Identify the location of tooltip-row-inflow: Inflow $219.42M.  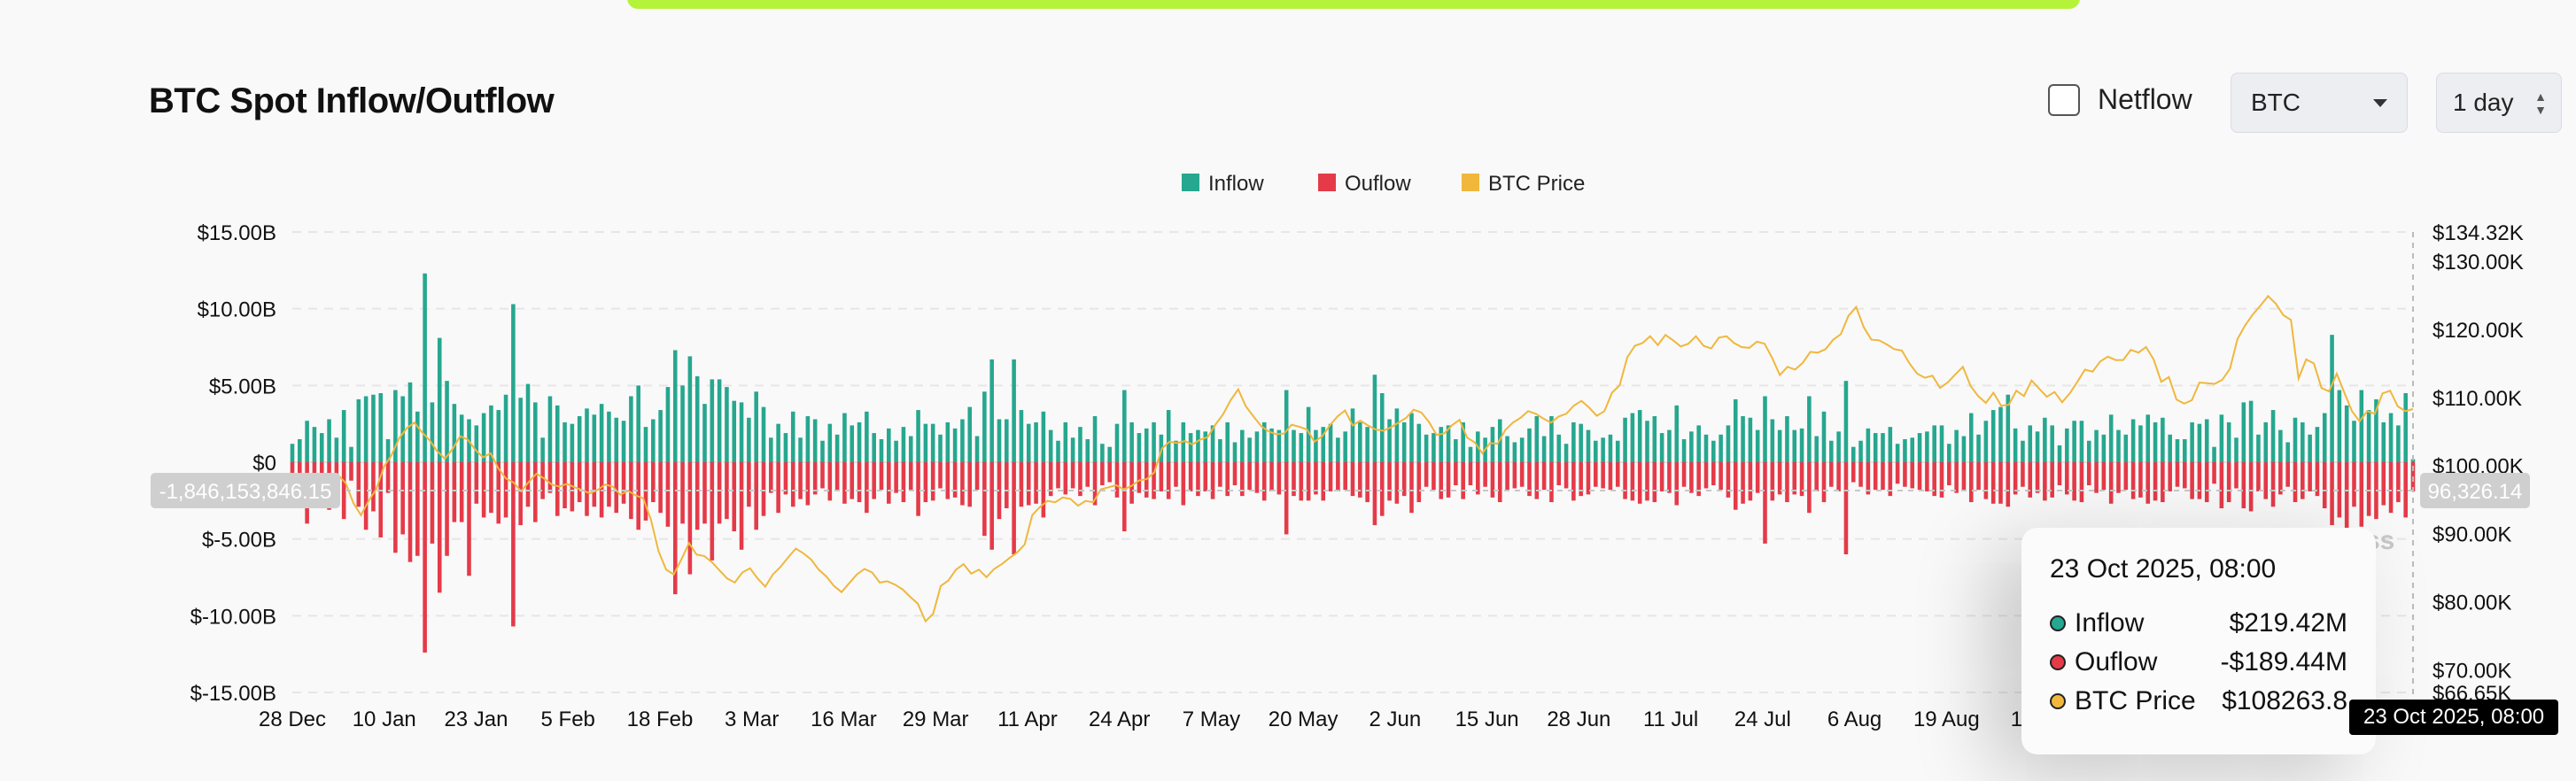
(2198, 623).